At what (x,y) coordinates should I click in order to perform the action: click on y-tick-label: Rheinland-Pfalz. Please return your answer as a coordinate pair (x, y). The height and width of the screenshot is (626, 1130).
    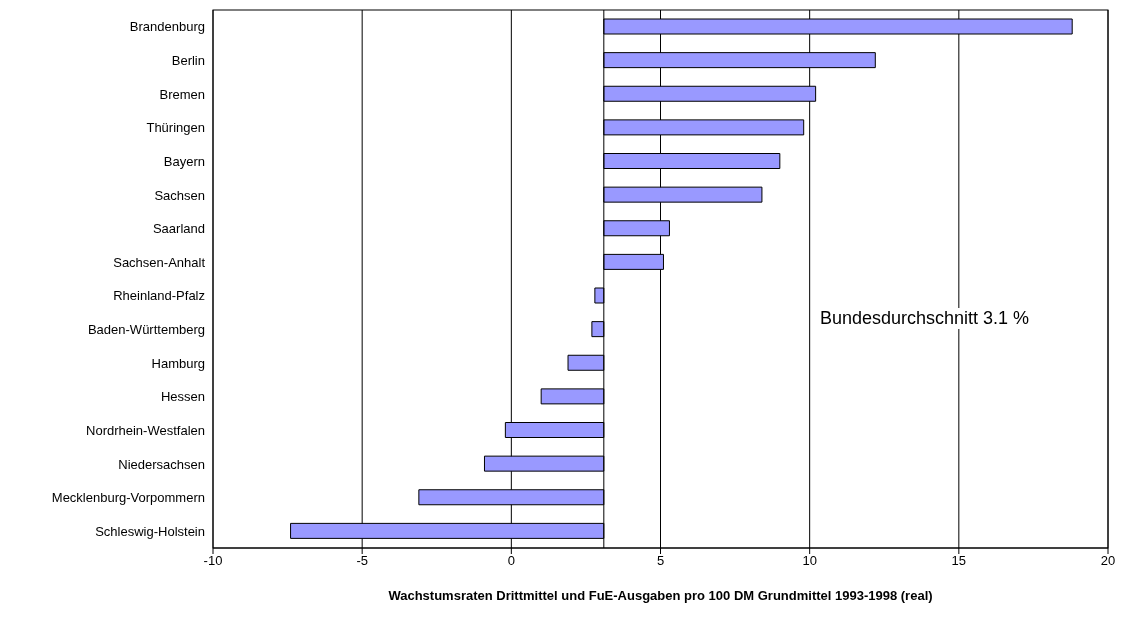
    Looking at the image, I should click on (159, 296).